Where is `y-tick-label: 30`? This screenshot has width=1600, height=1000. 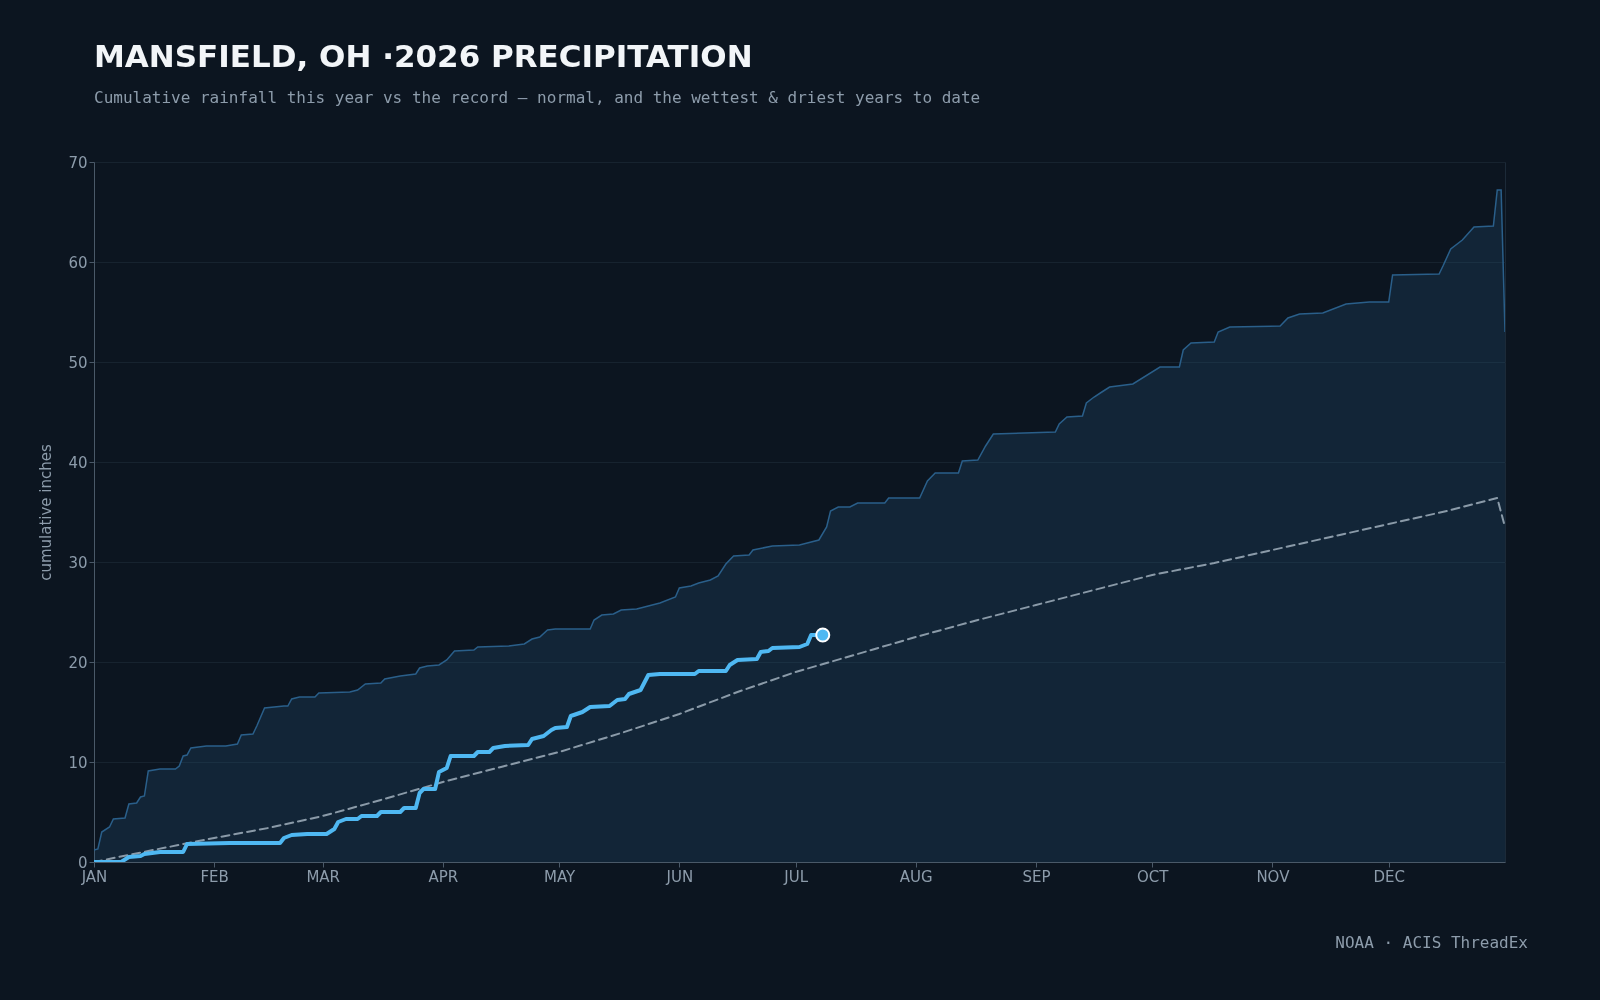
y-tick-label: 30 is located at coordinates (78, 562).